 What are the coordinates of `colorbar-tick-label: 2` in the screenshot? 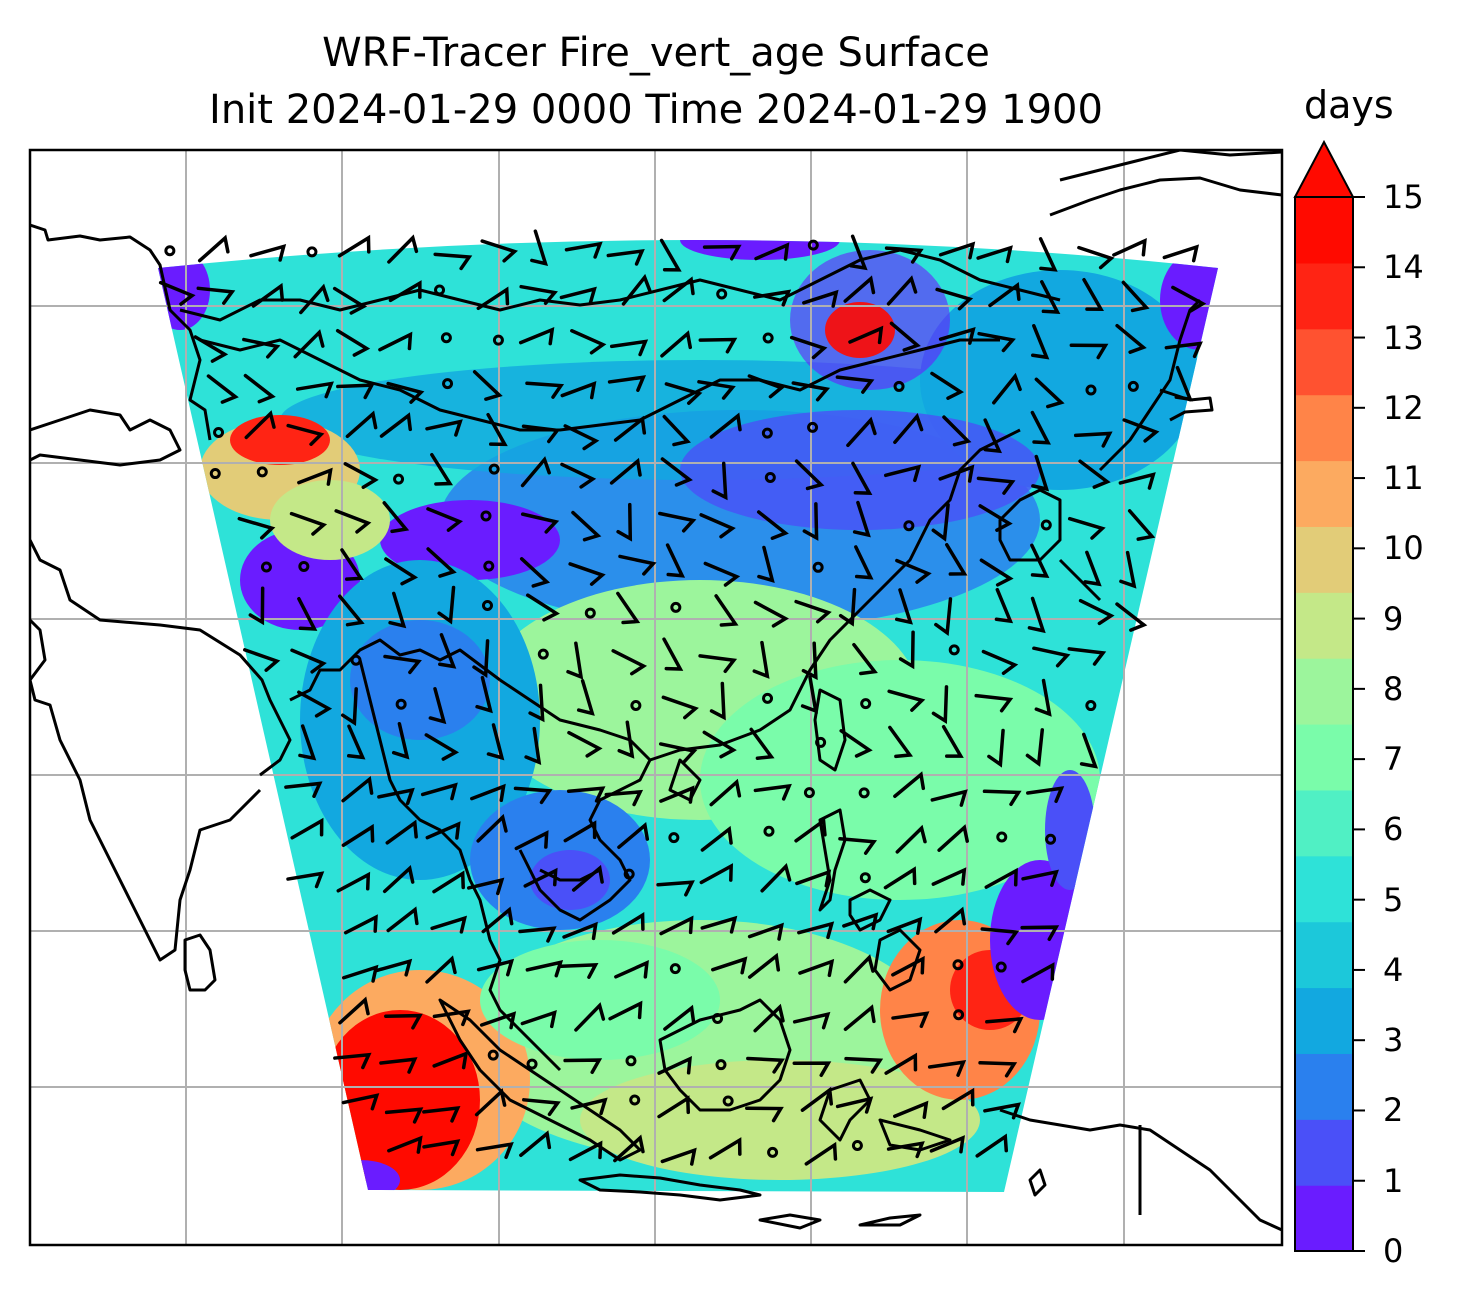 It's located at (1393, 1110).